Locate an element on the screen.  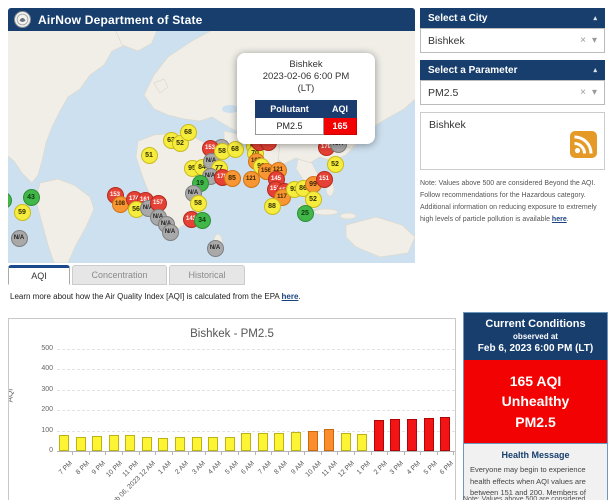
chart-y-tick-label: 300 is located at coordinates (47, 389).